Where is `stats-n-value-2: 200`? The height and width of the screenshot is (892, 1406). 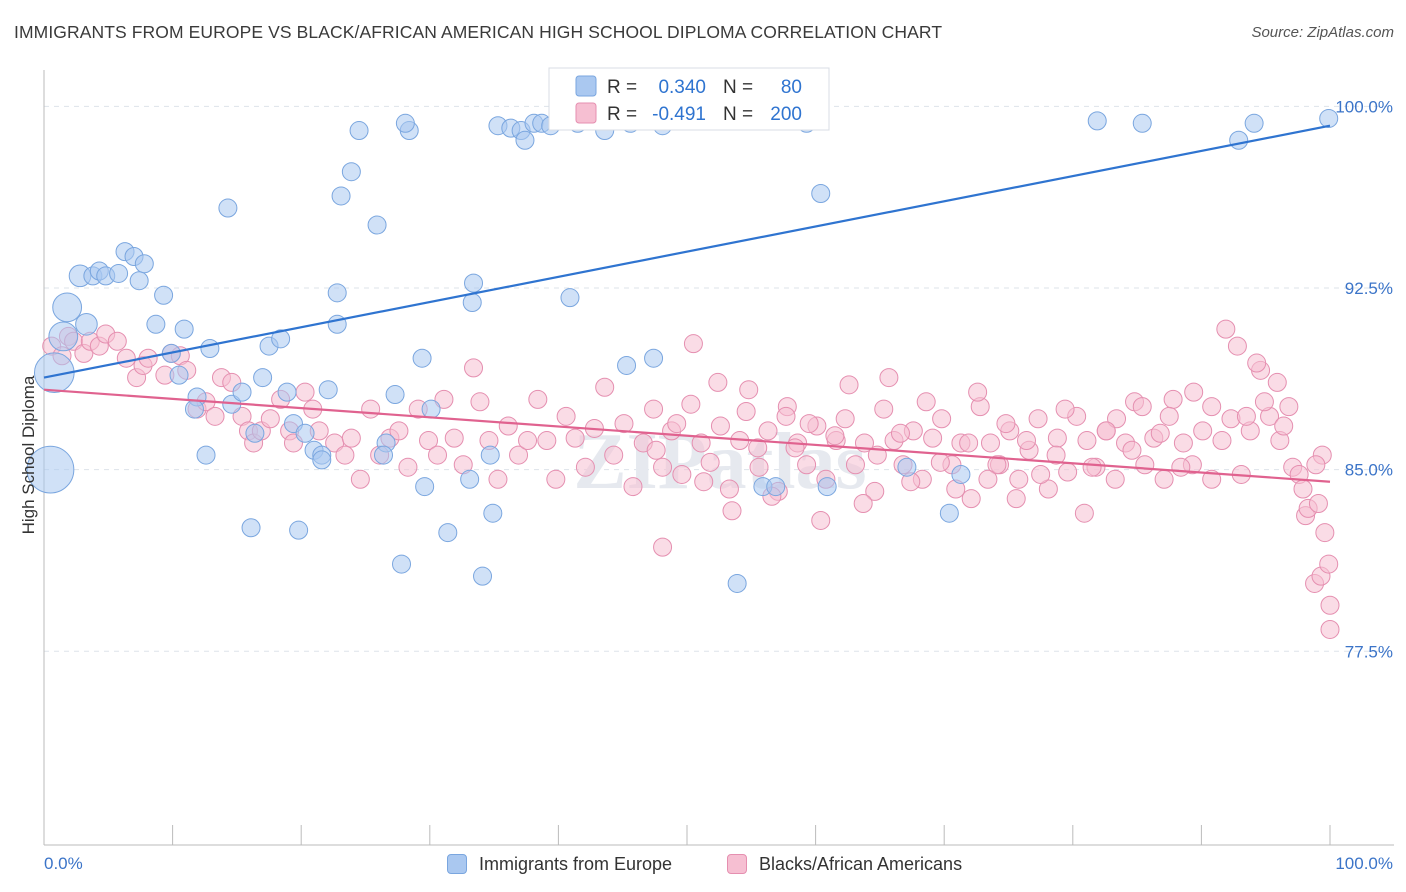 stats-n-value-2: 200 is located at coordinates (786, 114).